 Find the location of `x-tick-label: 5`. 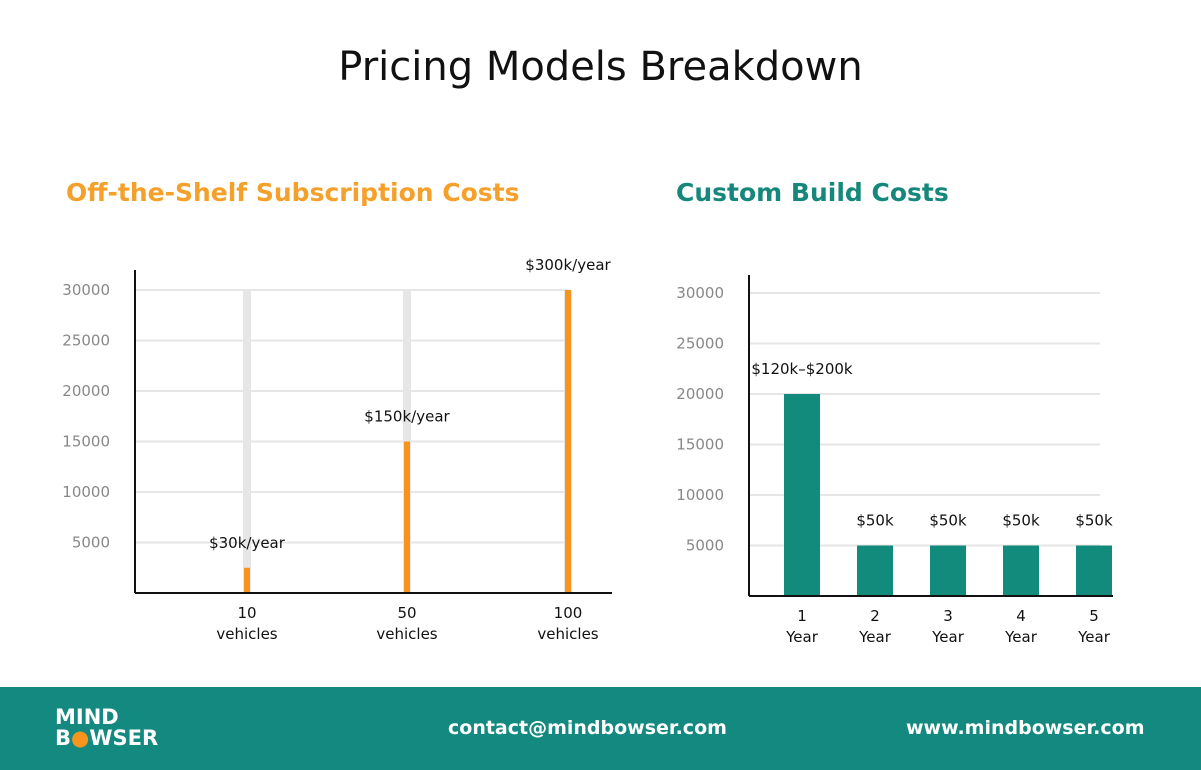

x-tick-label: 5 is located at coordinates (1094, 616).